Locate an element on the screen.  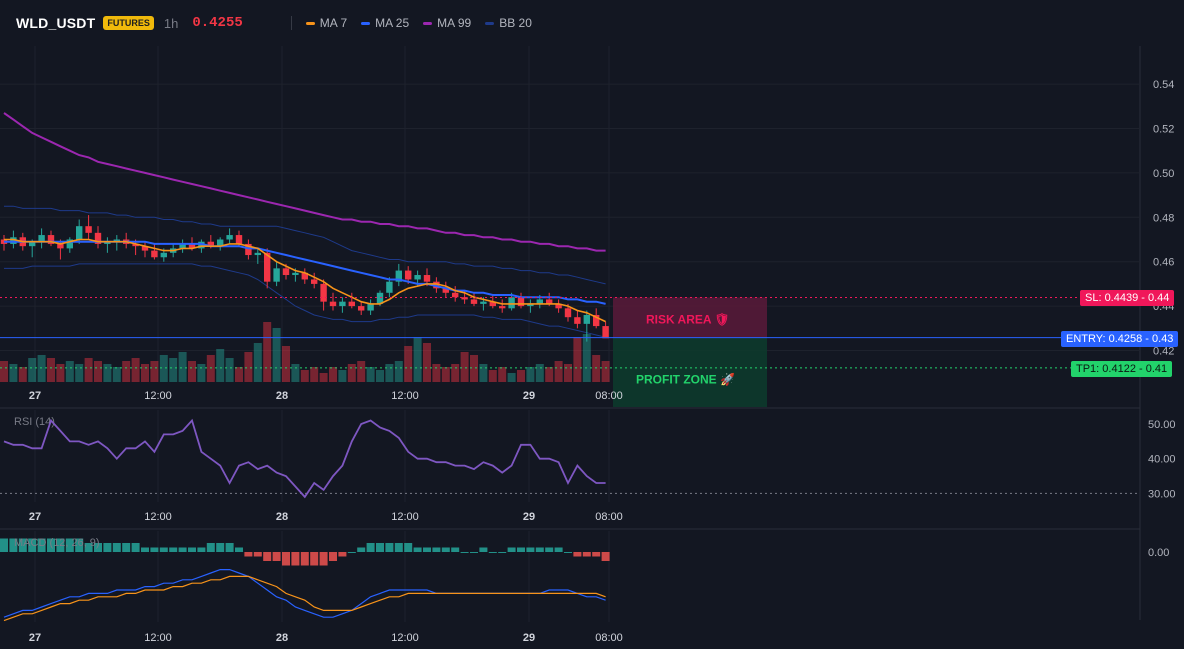
ma7-line is located at coordinates (305, 280).